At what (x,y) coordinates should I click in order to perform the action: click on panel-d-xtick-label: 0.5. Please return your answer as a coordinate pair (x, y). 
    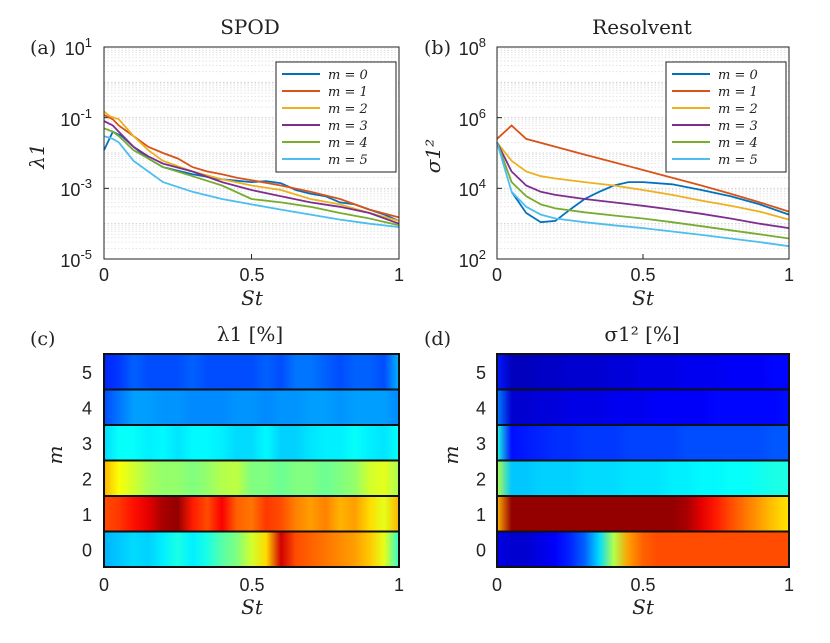
    Looking at the image, I should click on (642, 585).